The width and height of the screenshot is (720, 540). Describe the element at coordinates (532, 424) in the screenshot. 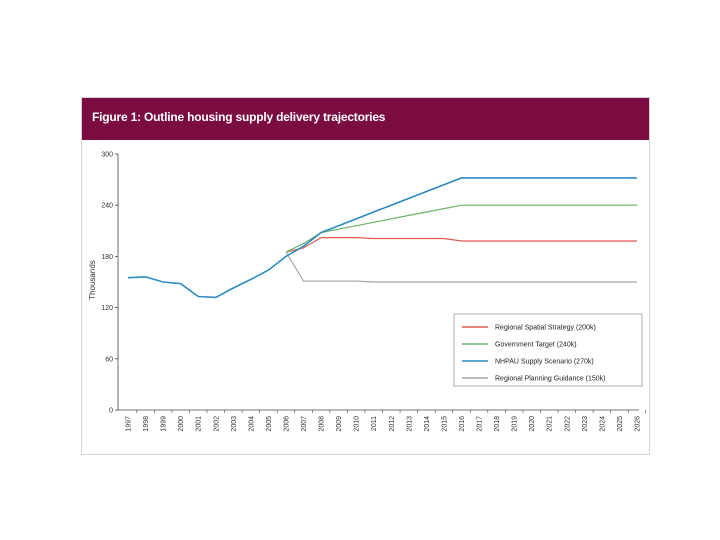

I see `x-tick-label: 2020` at that location.